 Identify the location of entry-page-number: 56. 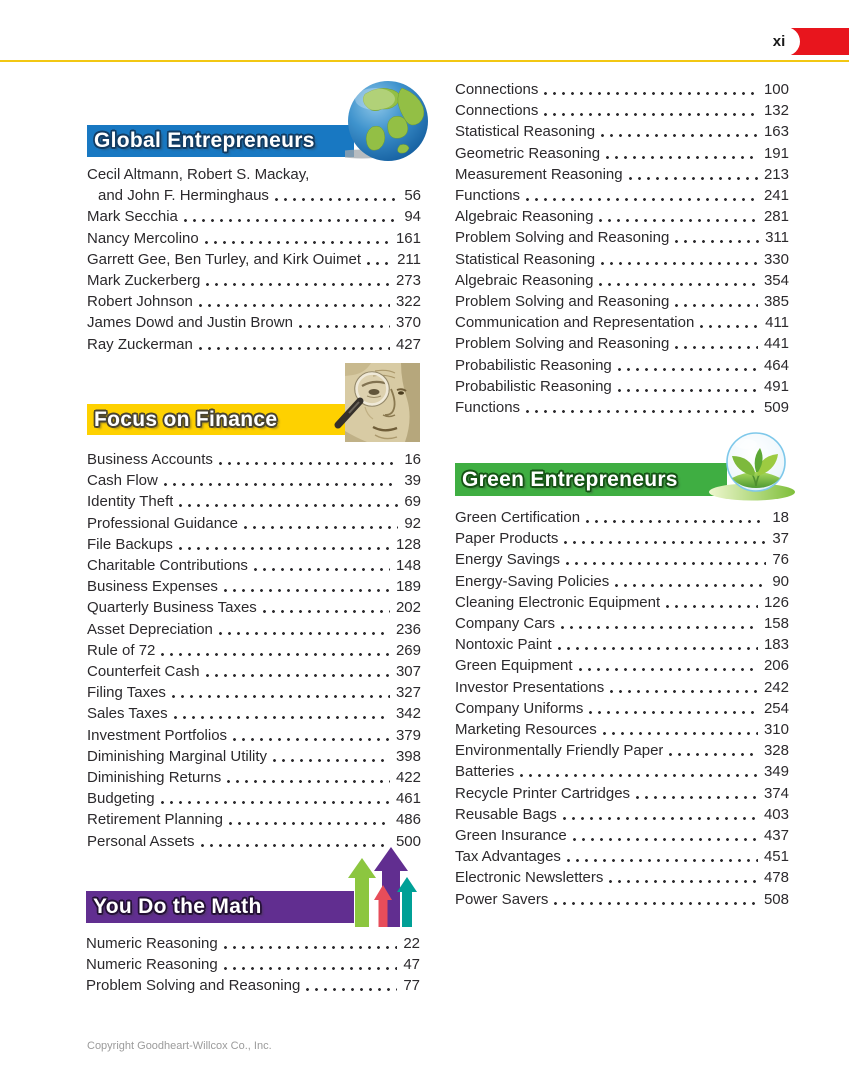
(412, 196).